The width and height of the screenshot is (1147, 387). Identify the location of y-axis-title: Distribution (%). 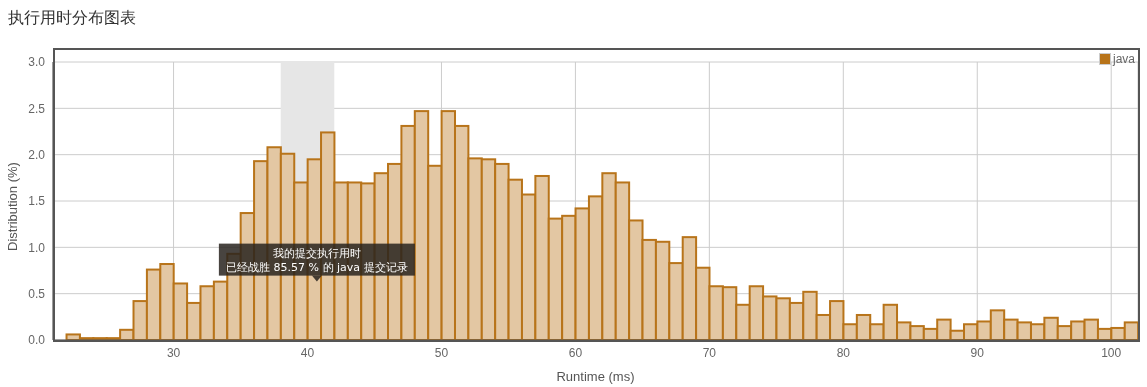
(12, 206).